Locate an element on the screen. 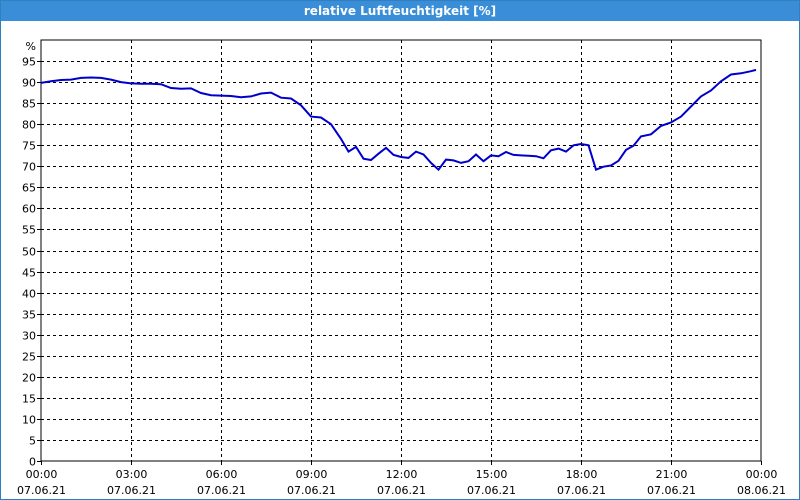  y-tick-label: 20 is located at coordinates (29, 378).